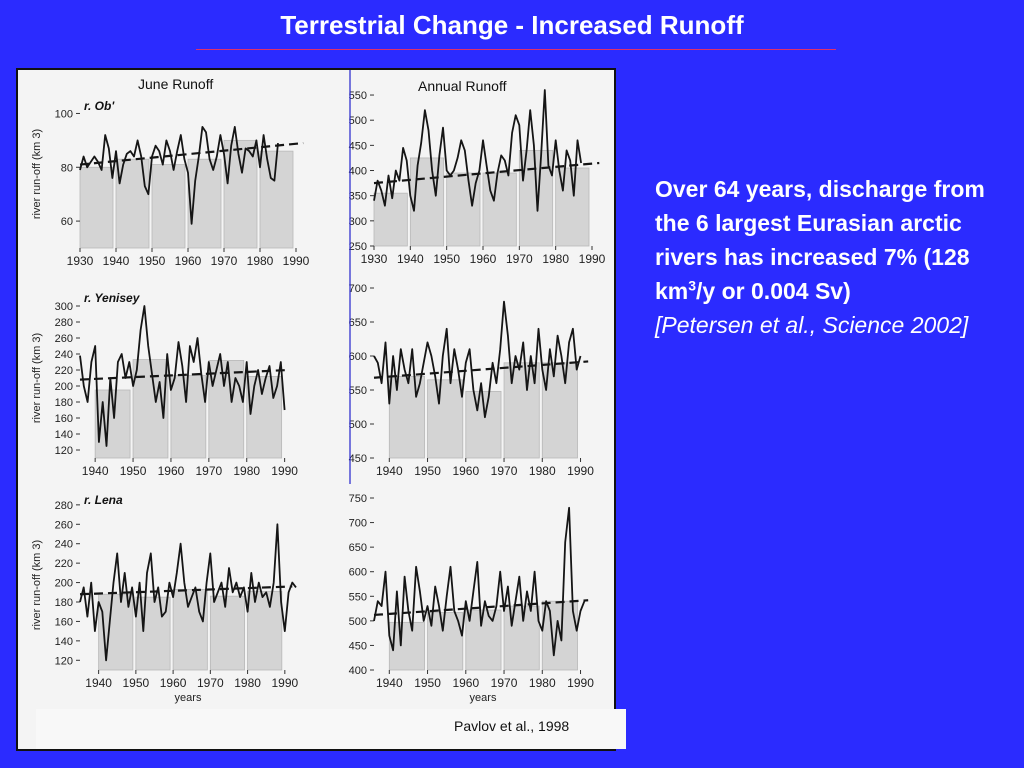 This screenshot has height=768, width=1024. Describe the element at coordinates (462, 86) in the screenshot. I see `annual-runoff-label: Annual Runoff` at that location.